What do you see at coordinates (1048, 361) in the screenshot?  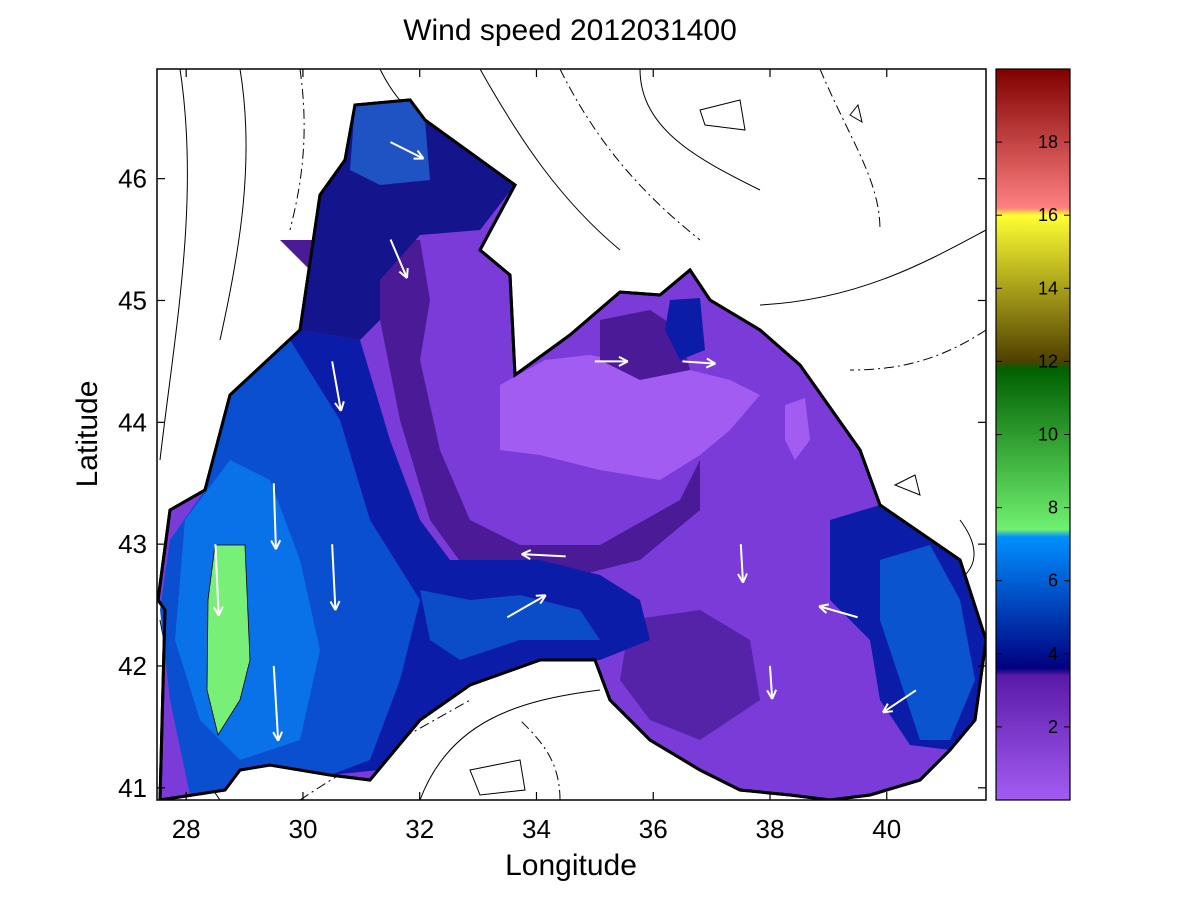 I see `colorbar-tick-label: 12` at bounding box center [1048, 361].